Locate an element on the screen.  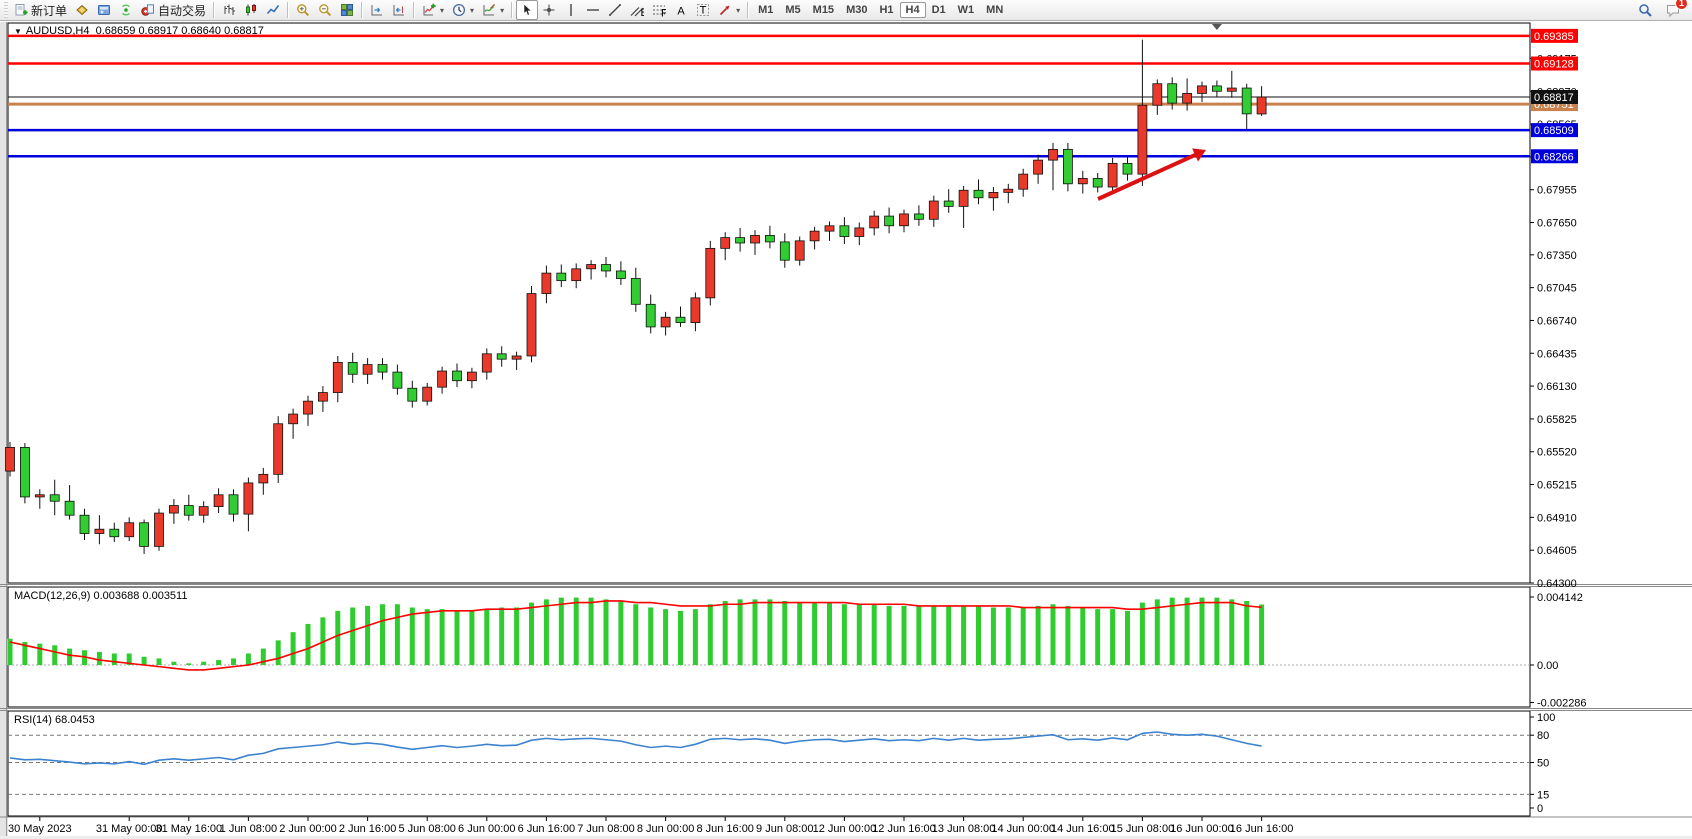
time-label: 8 Jun 00:00 is located at coordinates (666, 829).